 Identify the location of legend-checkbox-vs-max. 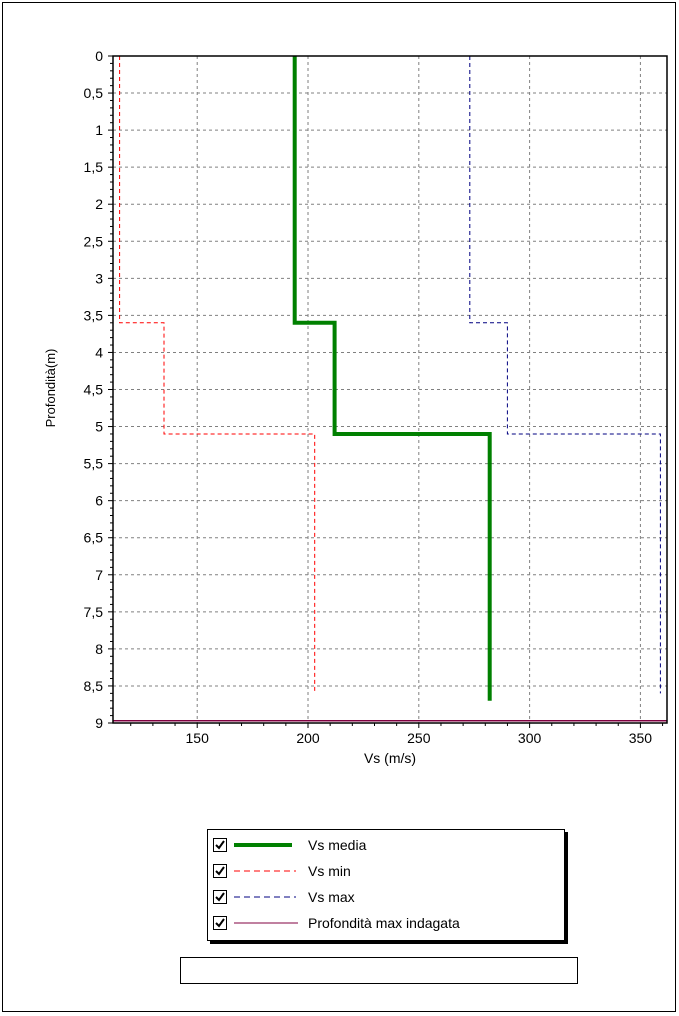
(220, 897).